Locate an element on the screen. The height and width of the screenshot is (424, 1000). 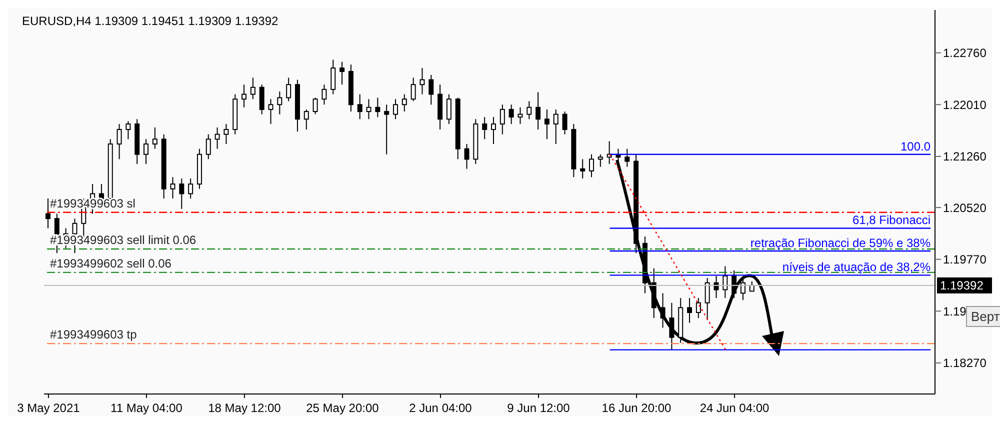
y-tick-label: 1.19770 is located at coordinates (965, 259).